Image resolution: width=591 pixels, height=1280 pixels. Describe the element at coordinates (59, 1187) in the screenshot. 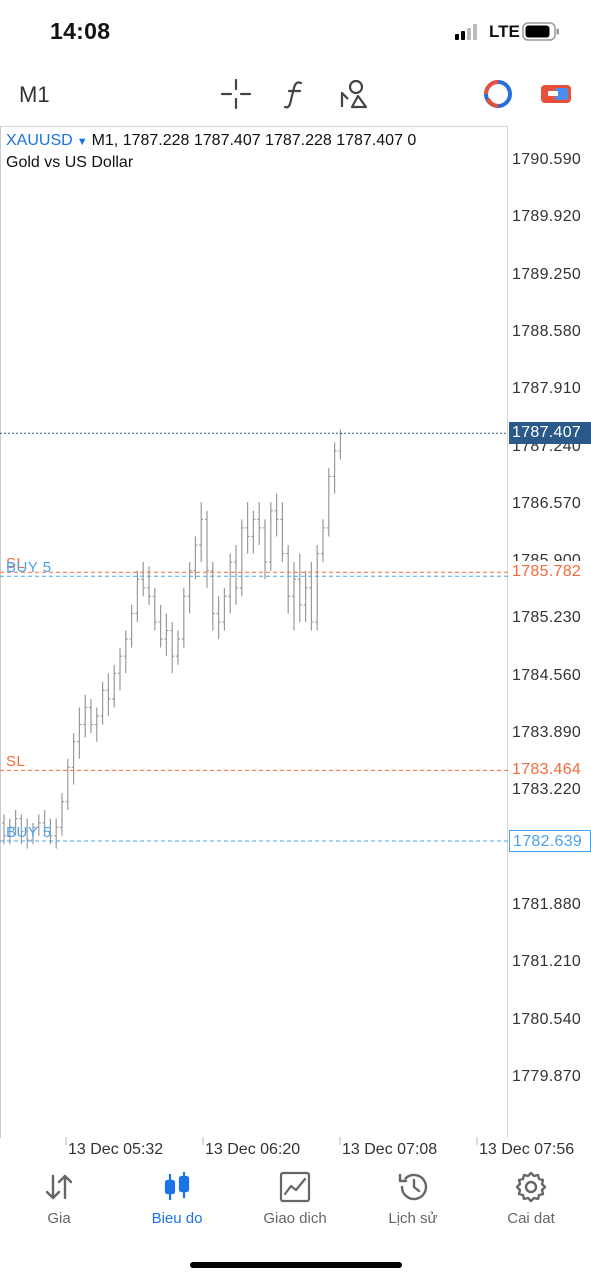

I see `arrows-updown-icon` at that location.